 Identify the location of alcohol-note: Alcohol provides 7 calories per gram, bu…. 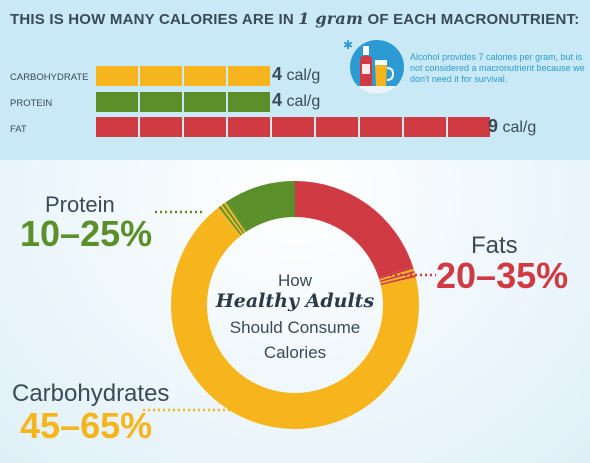
(497, 68).